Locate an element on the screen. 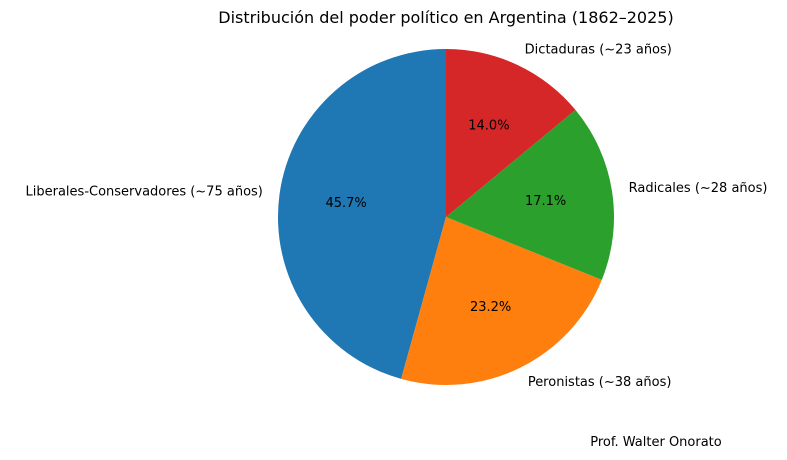  author-credit: Prof. Walter Onorato is located at coordinates (656, 442).